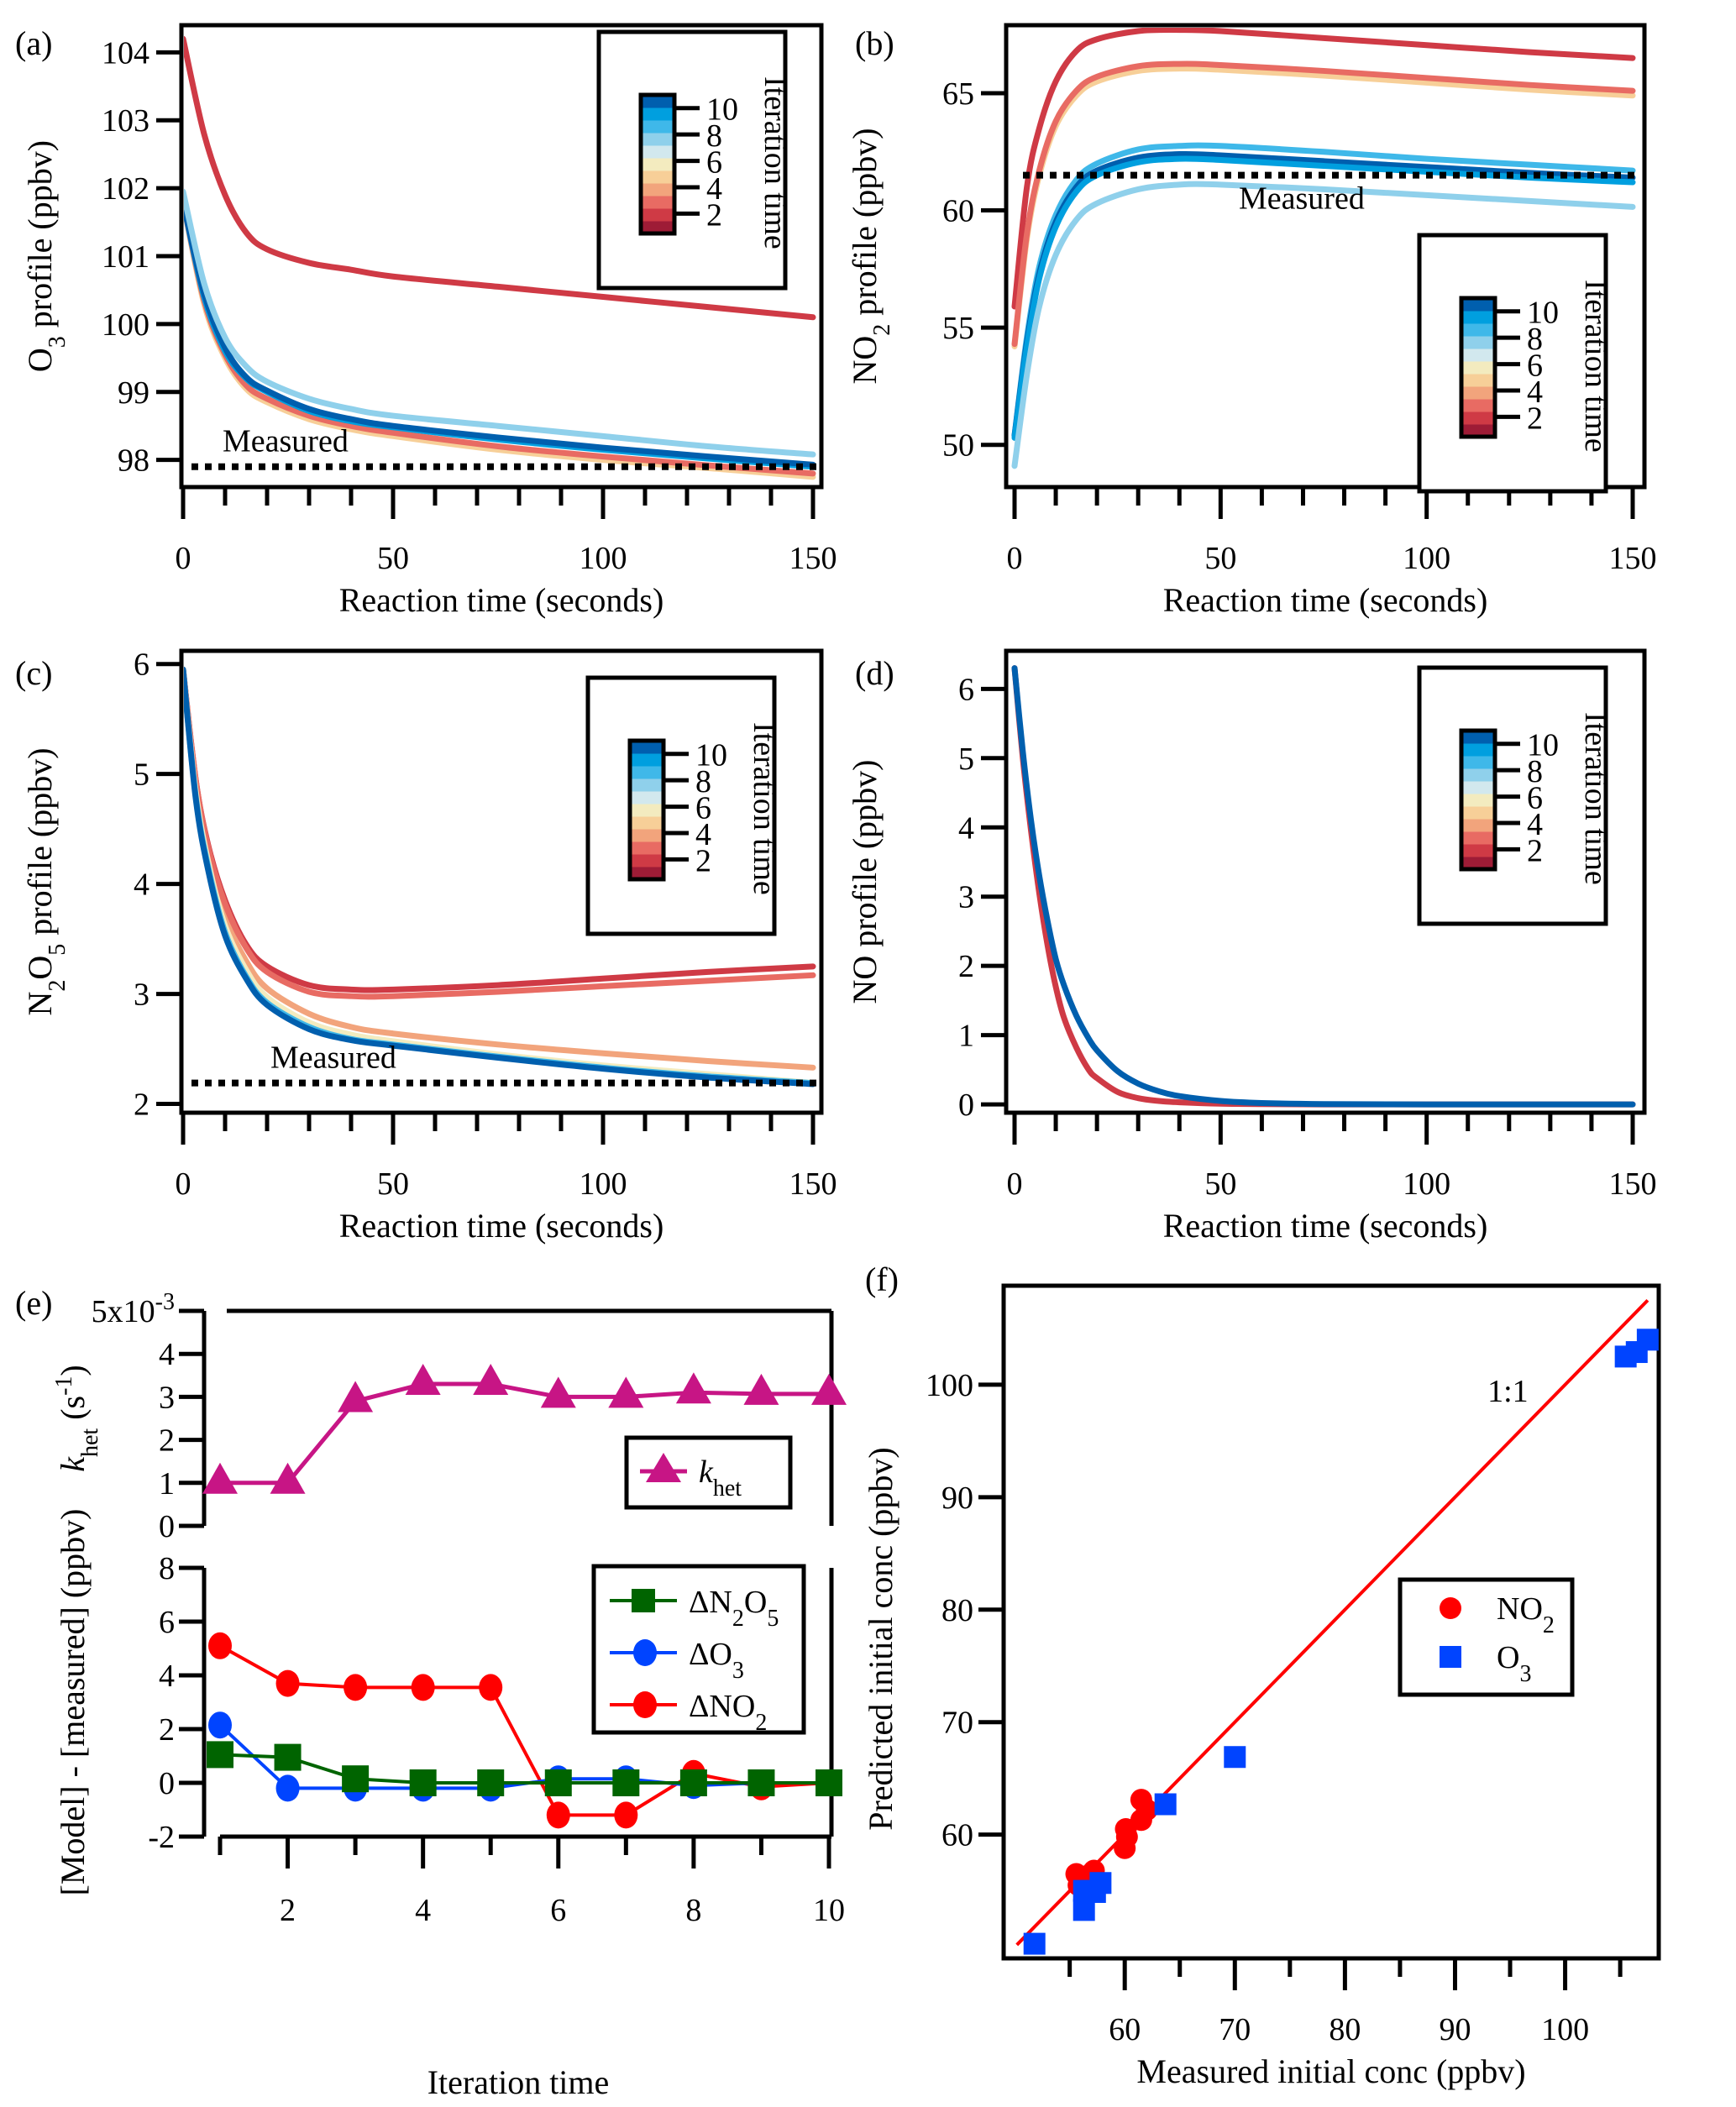 The height and width of the screenshot is (2107, 1736). Describe the element at coordinates (693, 1910) in the screenshot. I see `x-tick-label: 8` at that location.